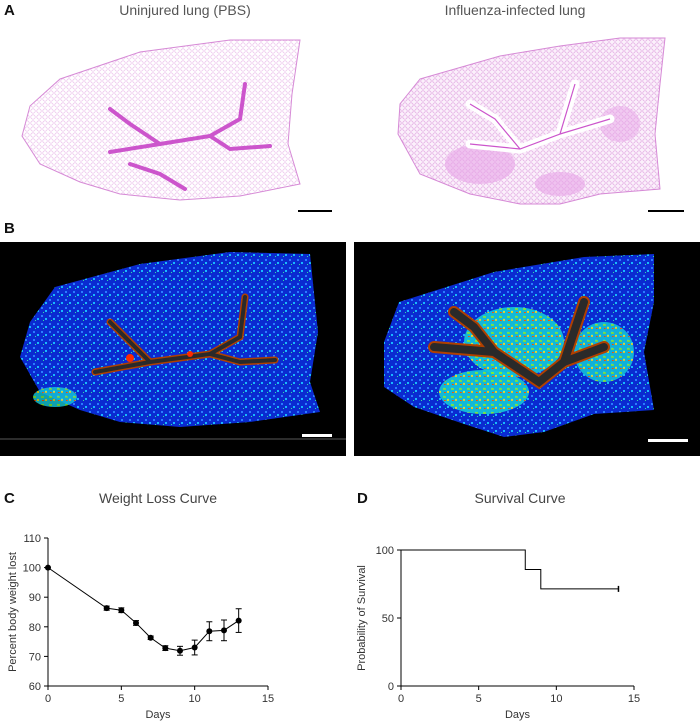  Describe the element at coordinates (362, 498) in the screenshot. I see `panel-letter-d: D` at that location.